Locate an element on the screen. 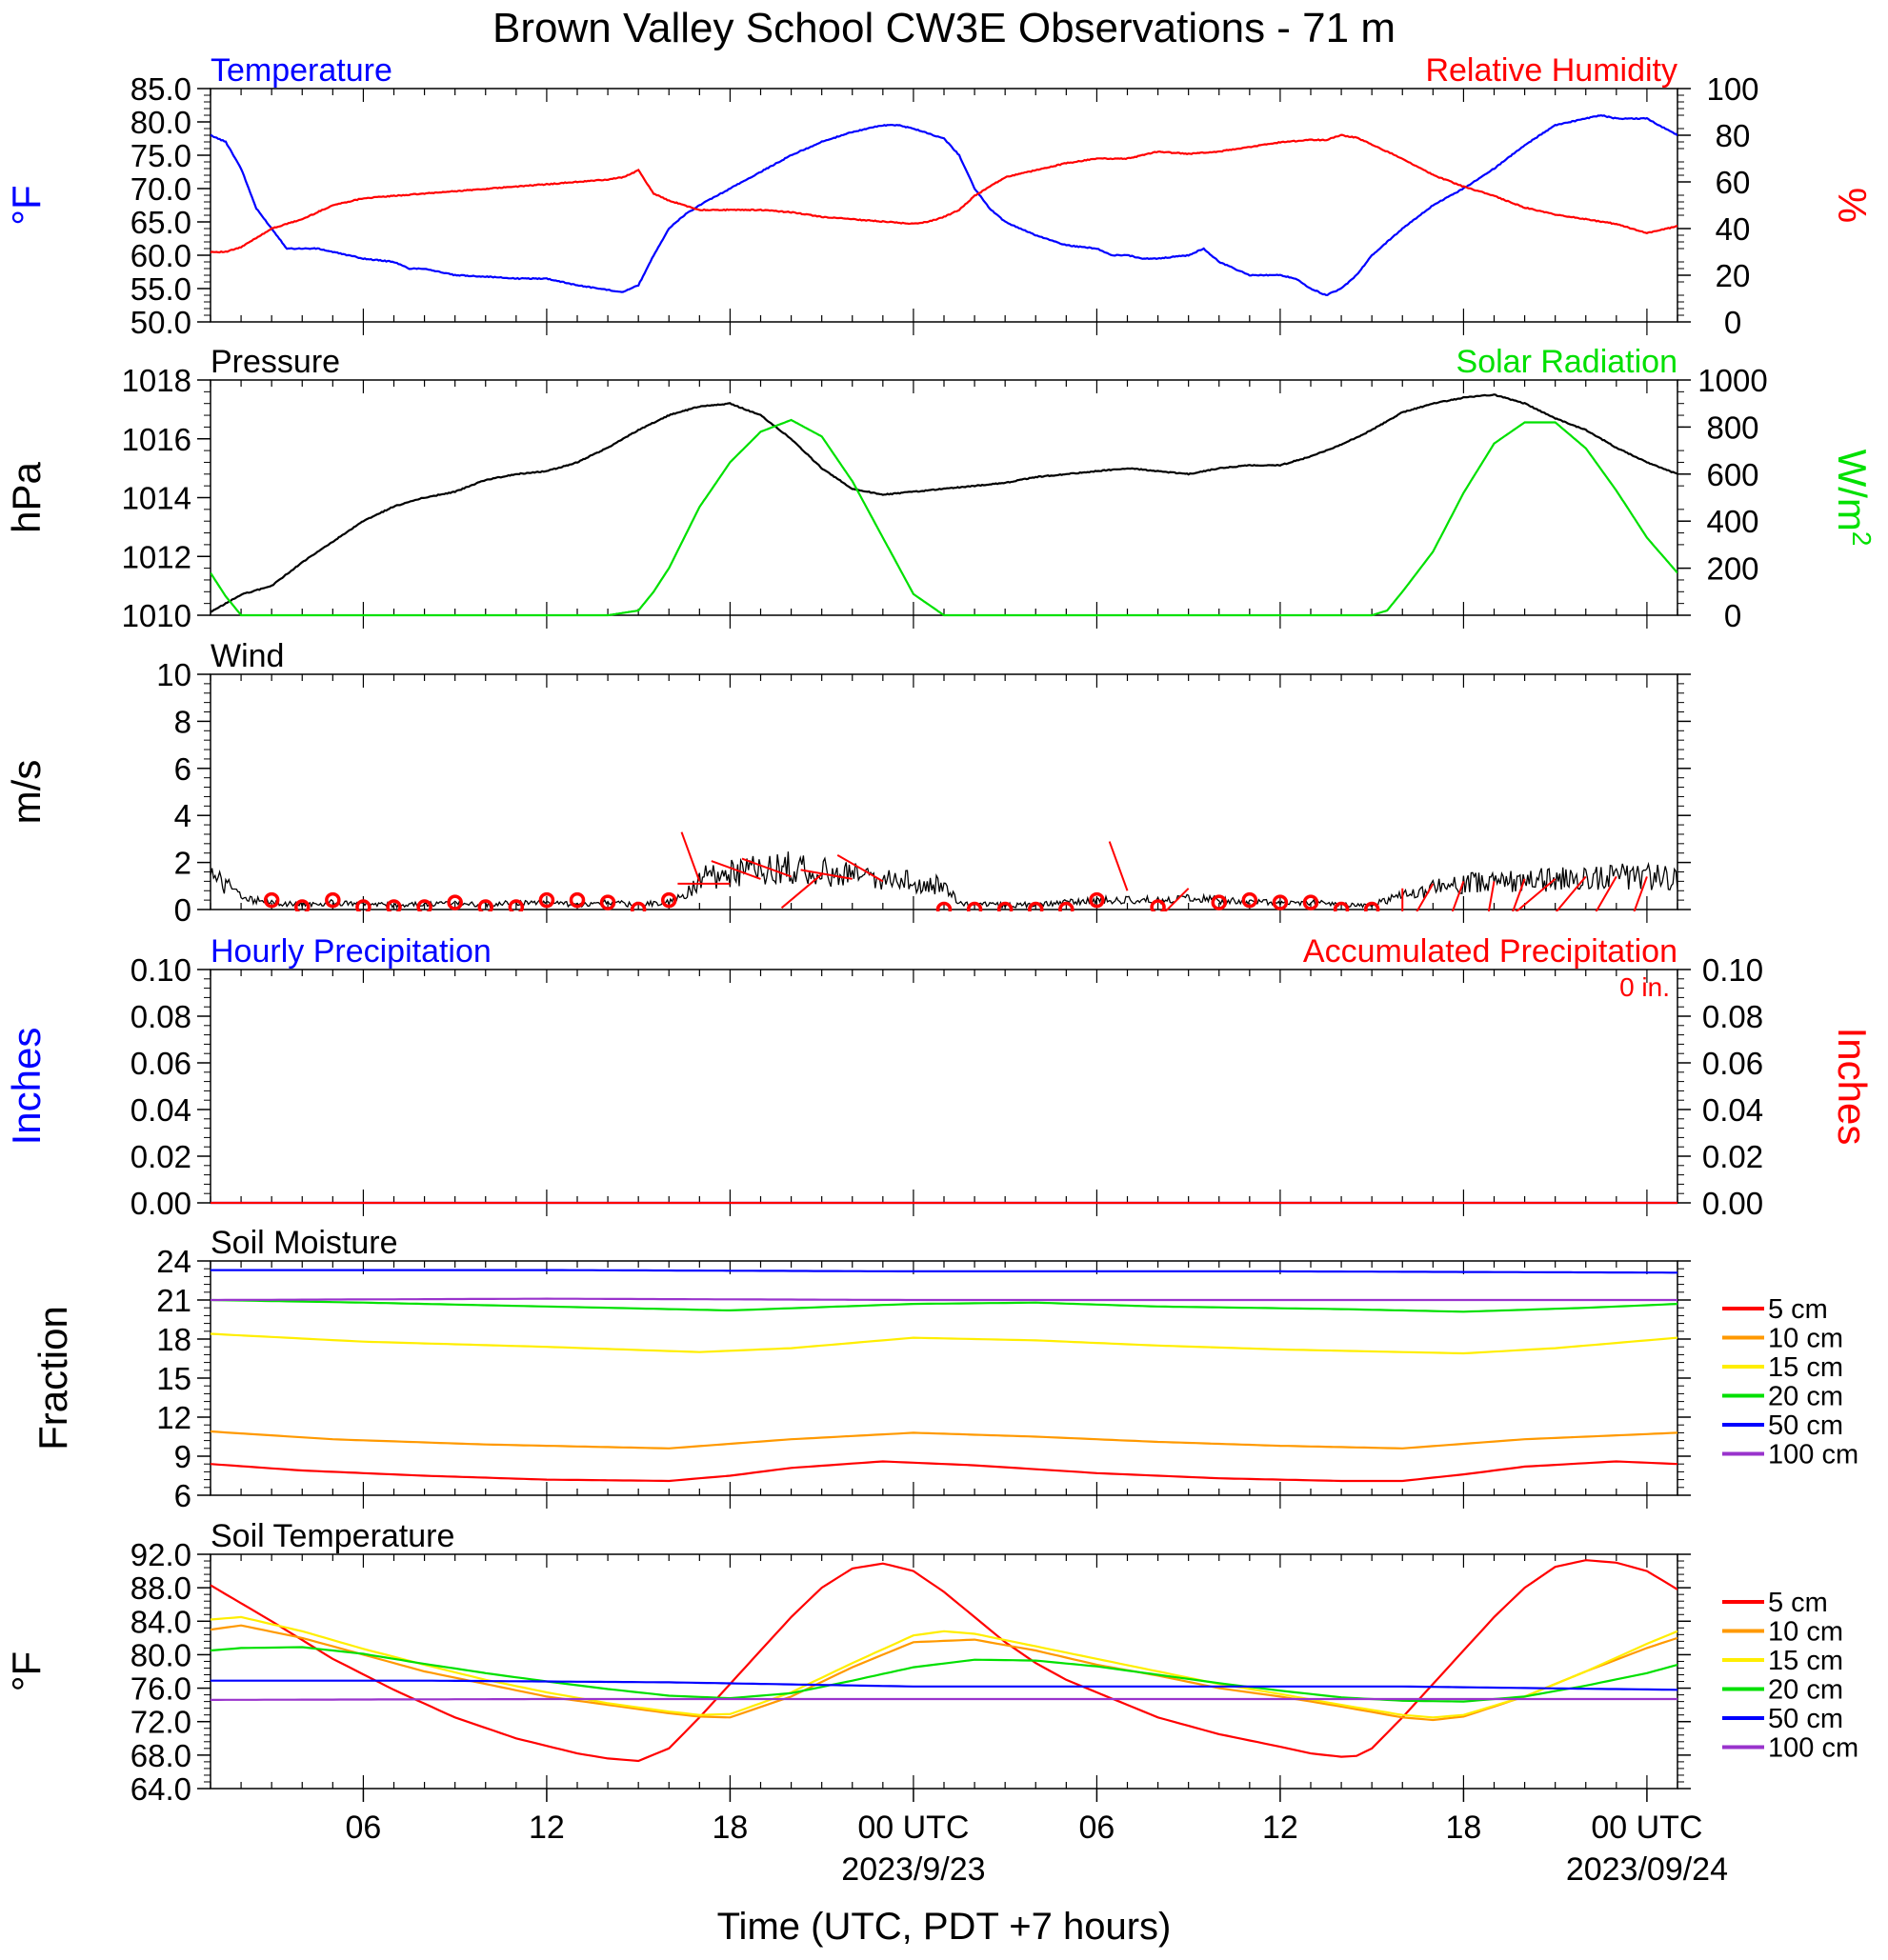 The width and height of the screenshot is (1888, 1960). left-tick-label: 64.0 is located at coordinates (161, 1789).